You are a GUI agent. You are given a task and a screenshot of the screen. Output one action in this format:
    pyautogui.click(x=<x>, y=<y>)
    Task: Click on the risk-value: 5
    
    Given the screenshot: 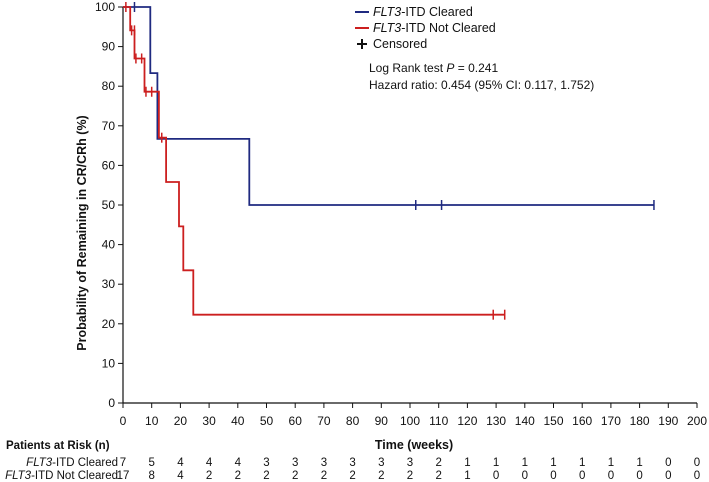 What is the action you would take?
    pyautogui.click(x=151, y=463)
    